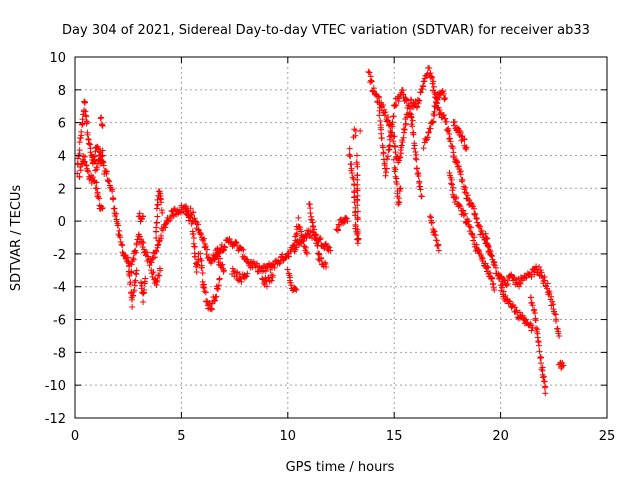 The width and height of the screenshot is (640, 480). Describe the element at coordinates (340, 467) in the screenshot. I see `x-axis-label: GPS time / hours` at that location.